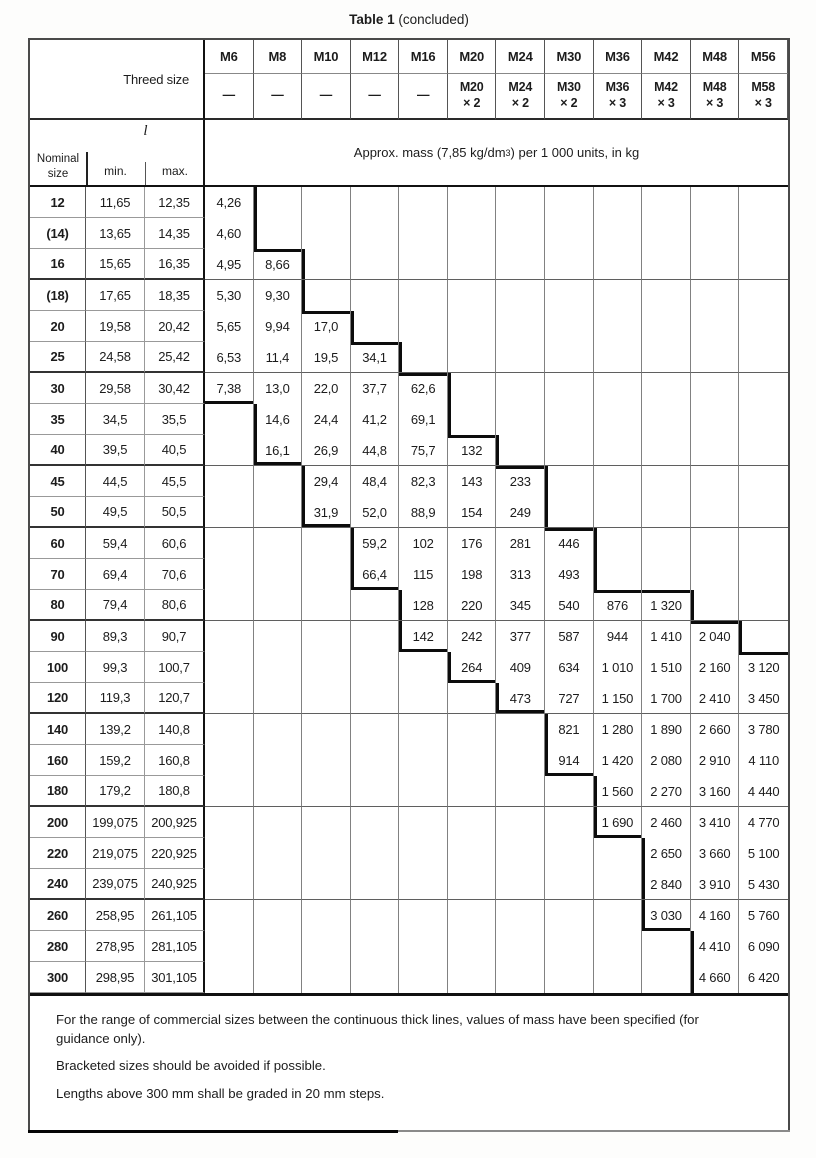 This screenshot has width=816, height=1158. What do you see at coordinates (326, 388) in the screenshot?
I see `mass-cell: 22,0` at bounding box center [326, 388].